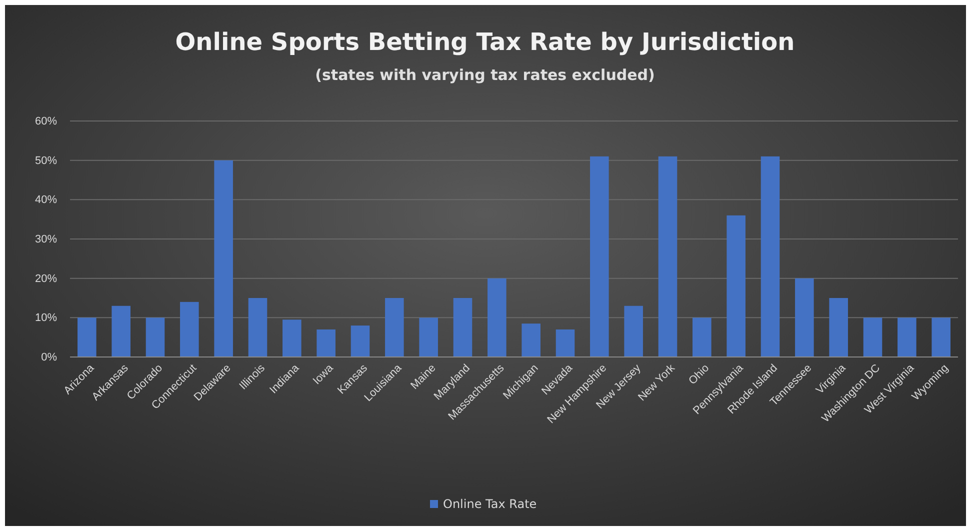  I want to click on y-tick-label: 0%, so click(49, 358).